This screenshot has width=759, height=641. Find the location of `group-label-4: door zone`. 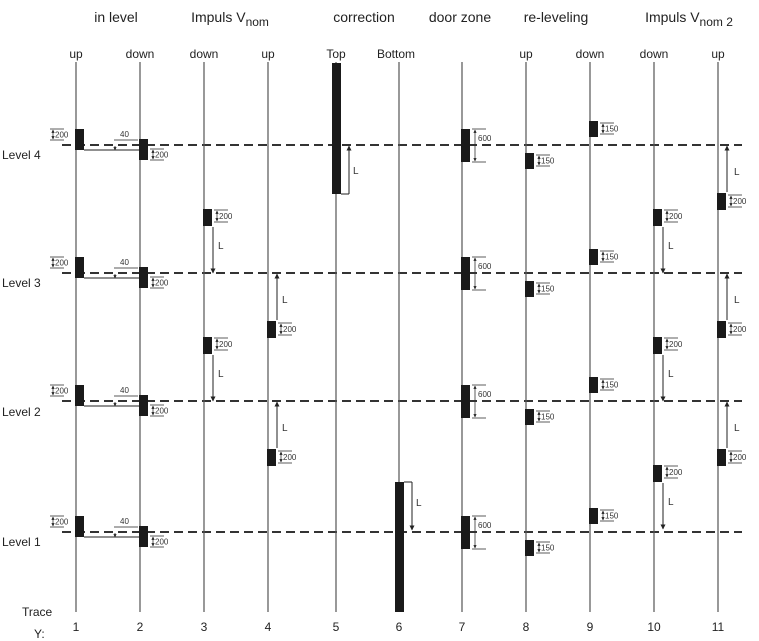

group-label-4: door zone is located at coordinates (460, 17).